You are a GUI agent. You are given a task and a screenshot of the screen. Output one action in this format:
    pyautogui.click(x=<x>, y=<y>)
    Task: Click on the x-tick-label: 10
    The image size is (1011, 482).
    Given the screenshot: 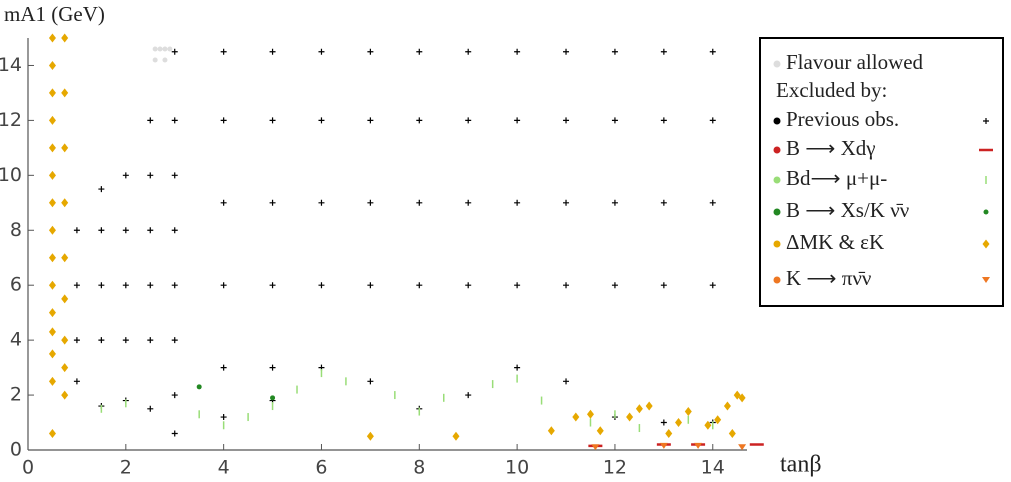 What is the action you would take?
    pyautogui.click(x=517, y=468)
    